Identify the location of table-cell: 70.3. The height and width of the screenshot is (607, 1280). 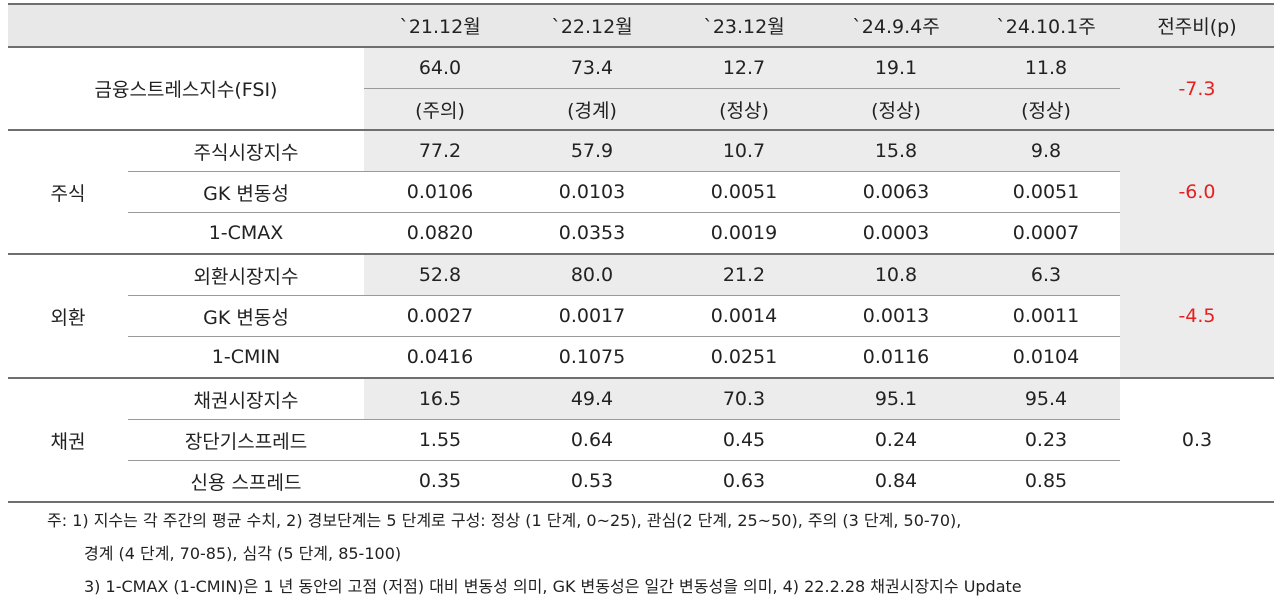
(744, 399).